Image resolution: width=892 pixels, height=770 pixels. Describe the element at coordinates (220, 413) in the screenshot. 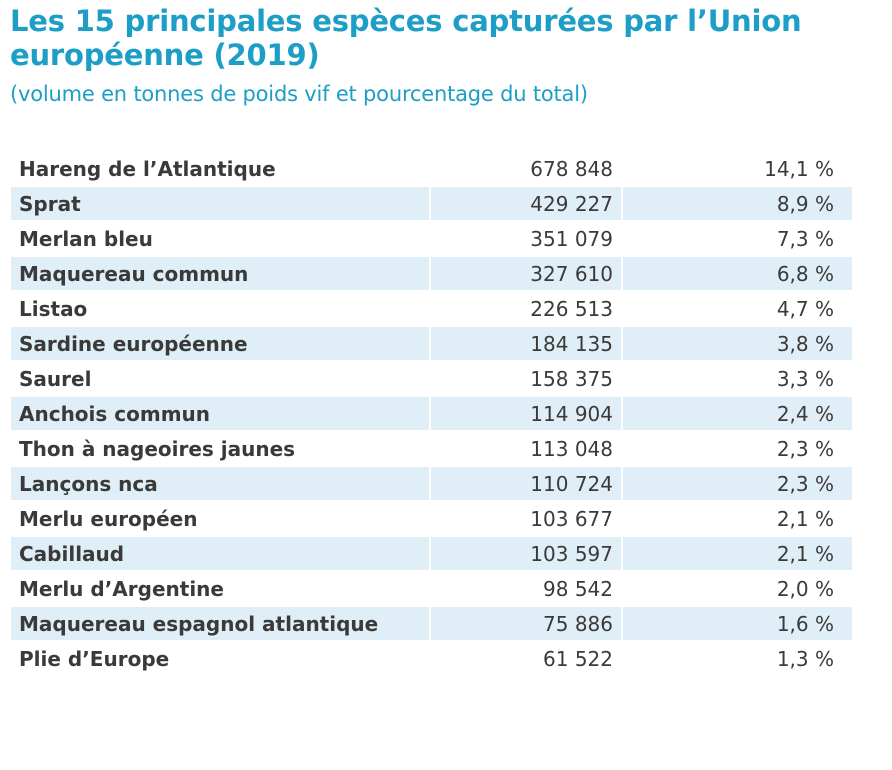

I see `species-name: Anchois commun` at that location.